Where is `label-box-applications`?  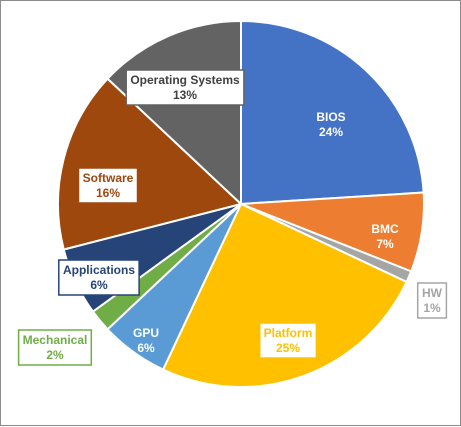 label-box-applications is located at coordinates (99, 277).